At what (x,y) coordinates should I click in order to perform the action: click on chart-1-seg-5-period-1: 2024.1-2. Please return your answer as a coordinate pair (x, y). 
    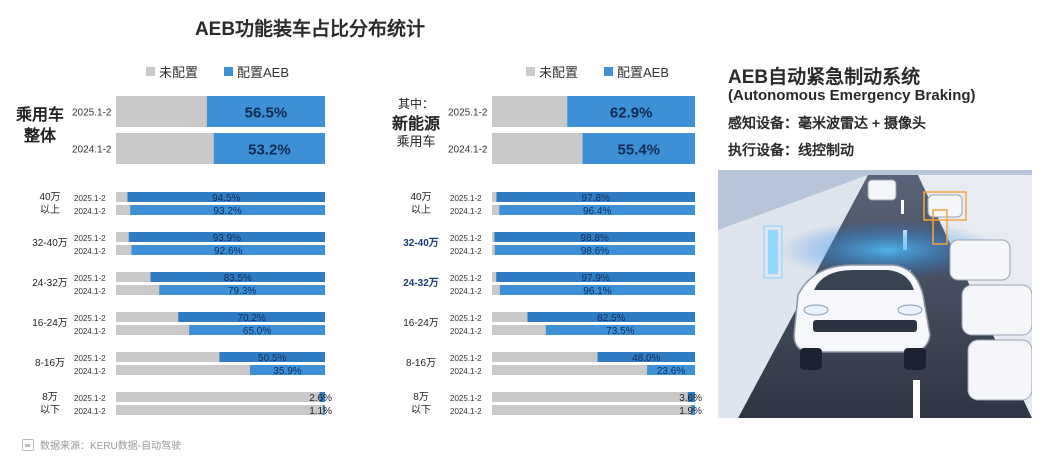
    Looking at the image, I should click on (466, 411).